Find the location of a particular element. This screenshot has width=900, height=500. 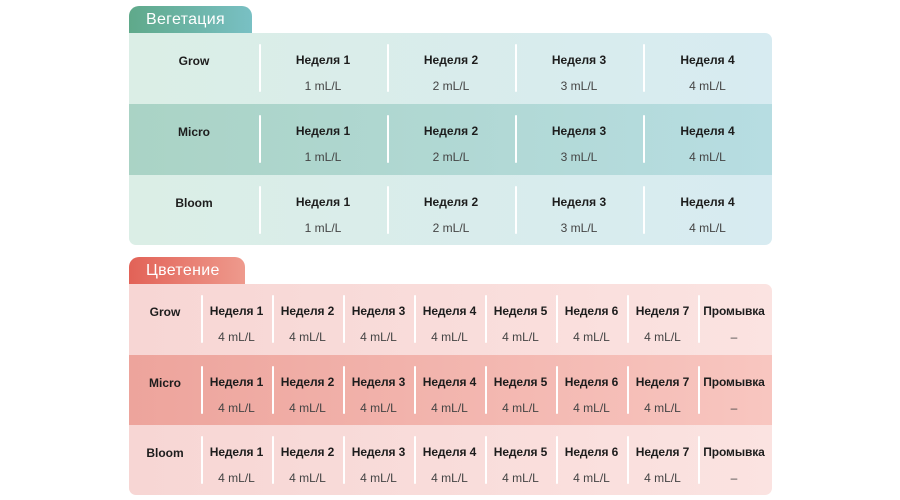

flowering-title: Цветение is located at coordinates (187, 270).